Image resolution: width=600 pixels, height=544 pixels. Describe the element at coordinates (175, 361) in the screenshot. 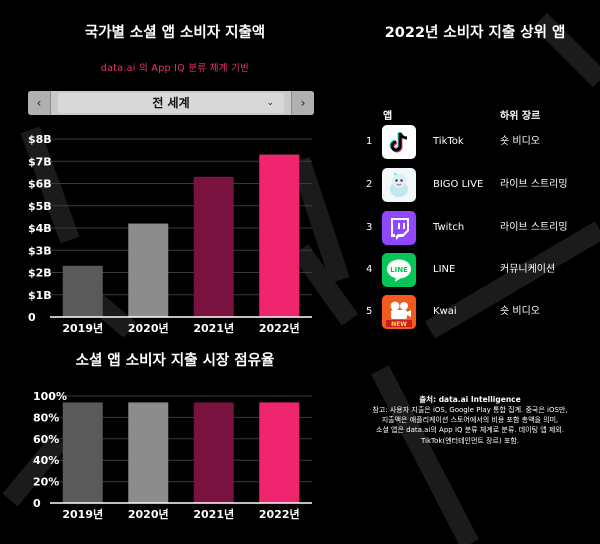

I see `share-chart-title: 소셜 앱 소비자 지출 시장 점유율` at that location.